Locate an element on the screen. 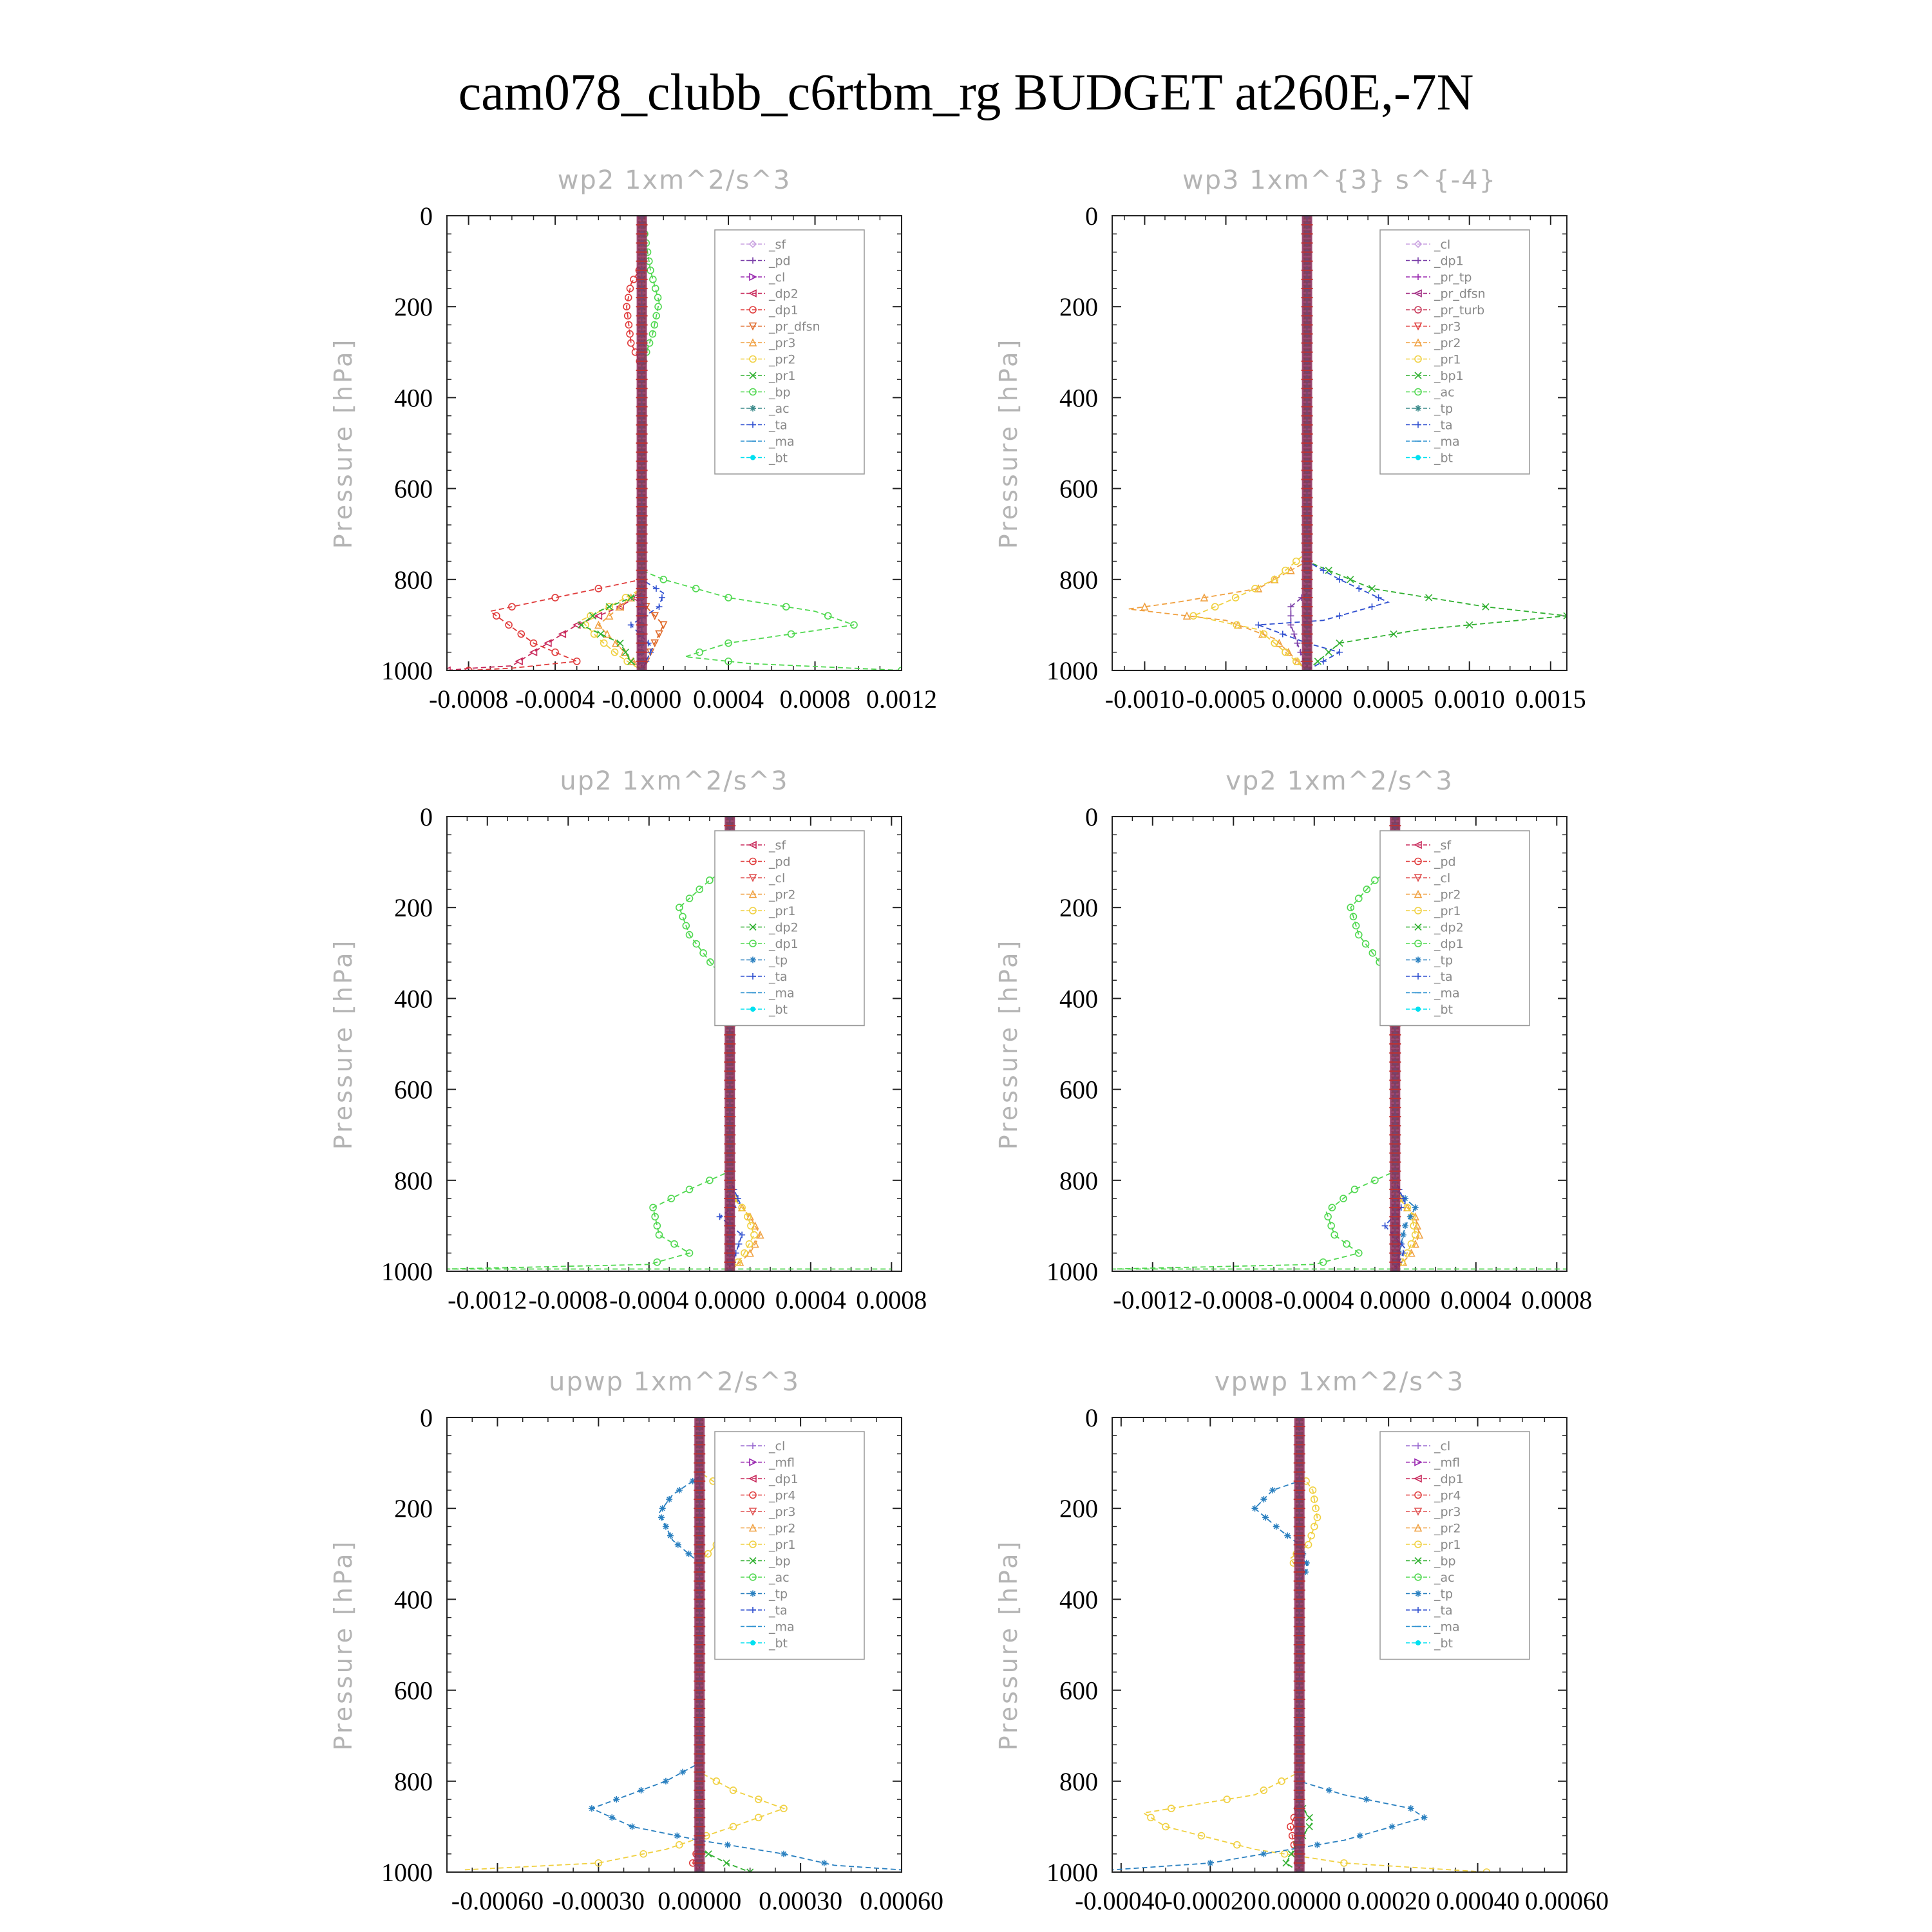  legend-label: _ma is located at coordinates (781, 442).